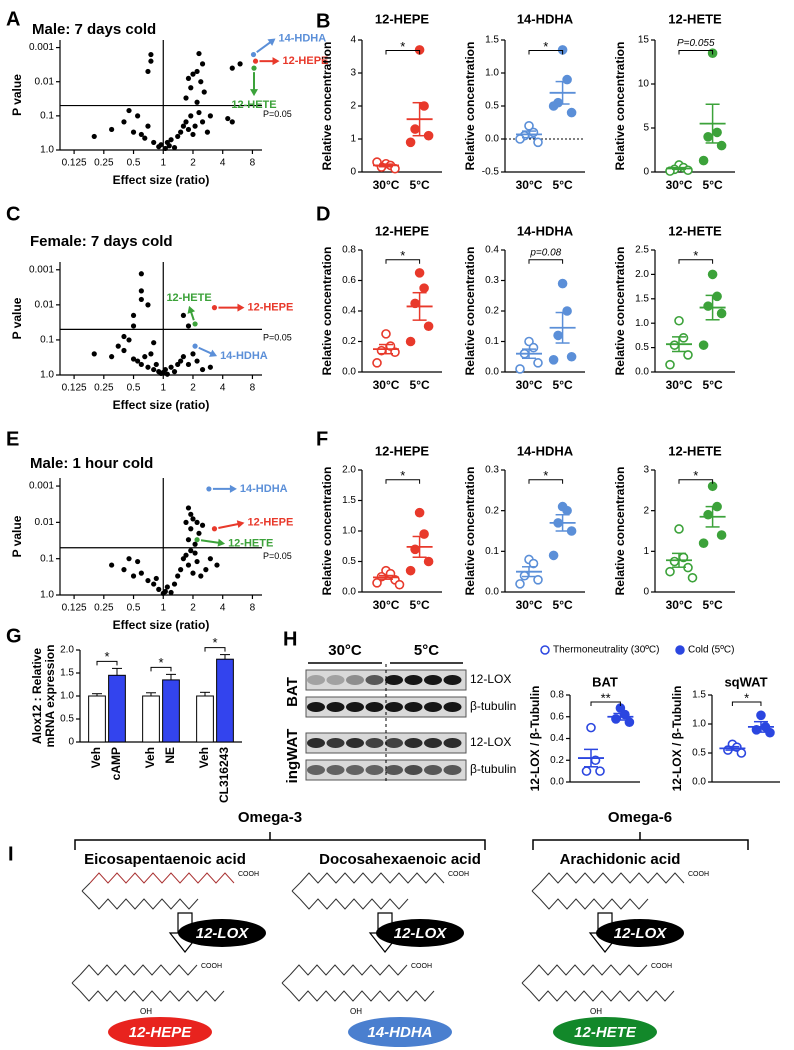 The width and height of the screenshot is (794, 1050). Describe the element at coordinates (322, 439) in the screenshot. I see `panel-label: F` at that location.